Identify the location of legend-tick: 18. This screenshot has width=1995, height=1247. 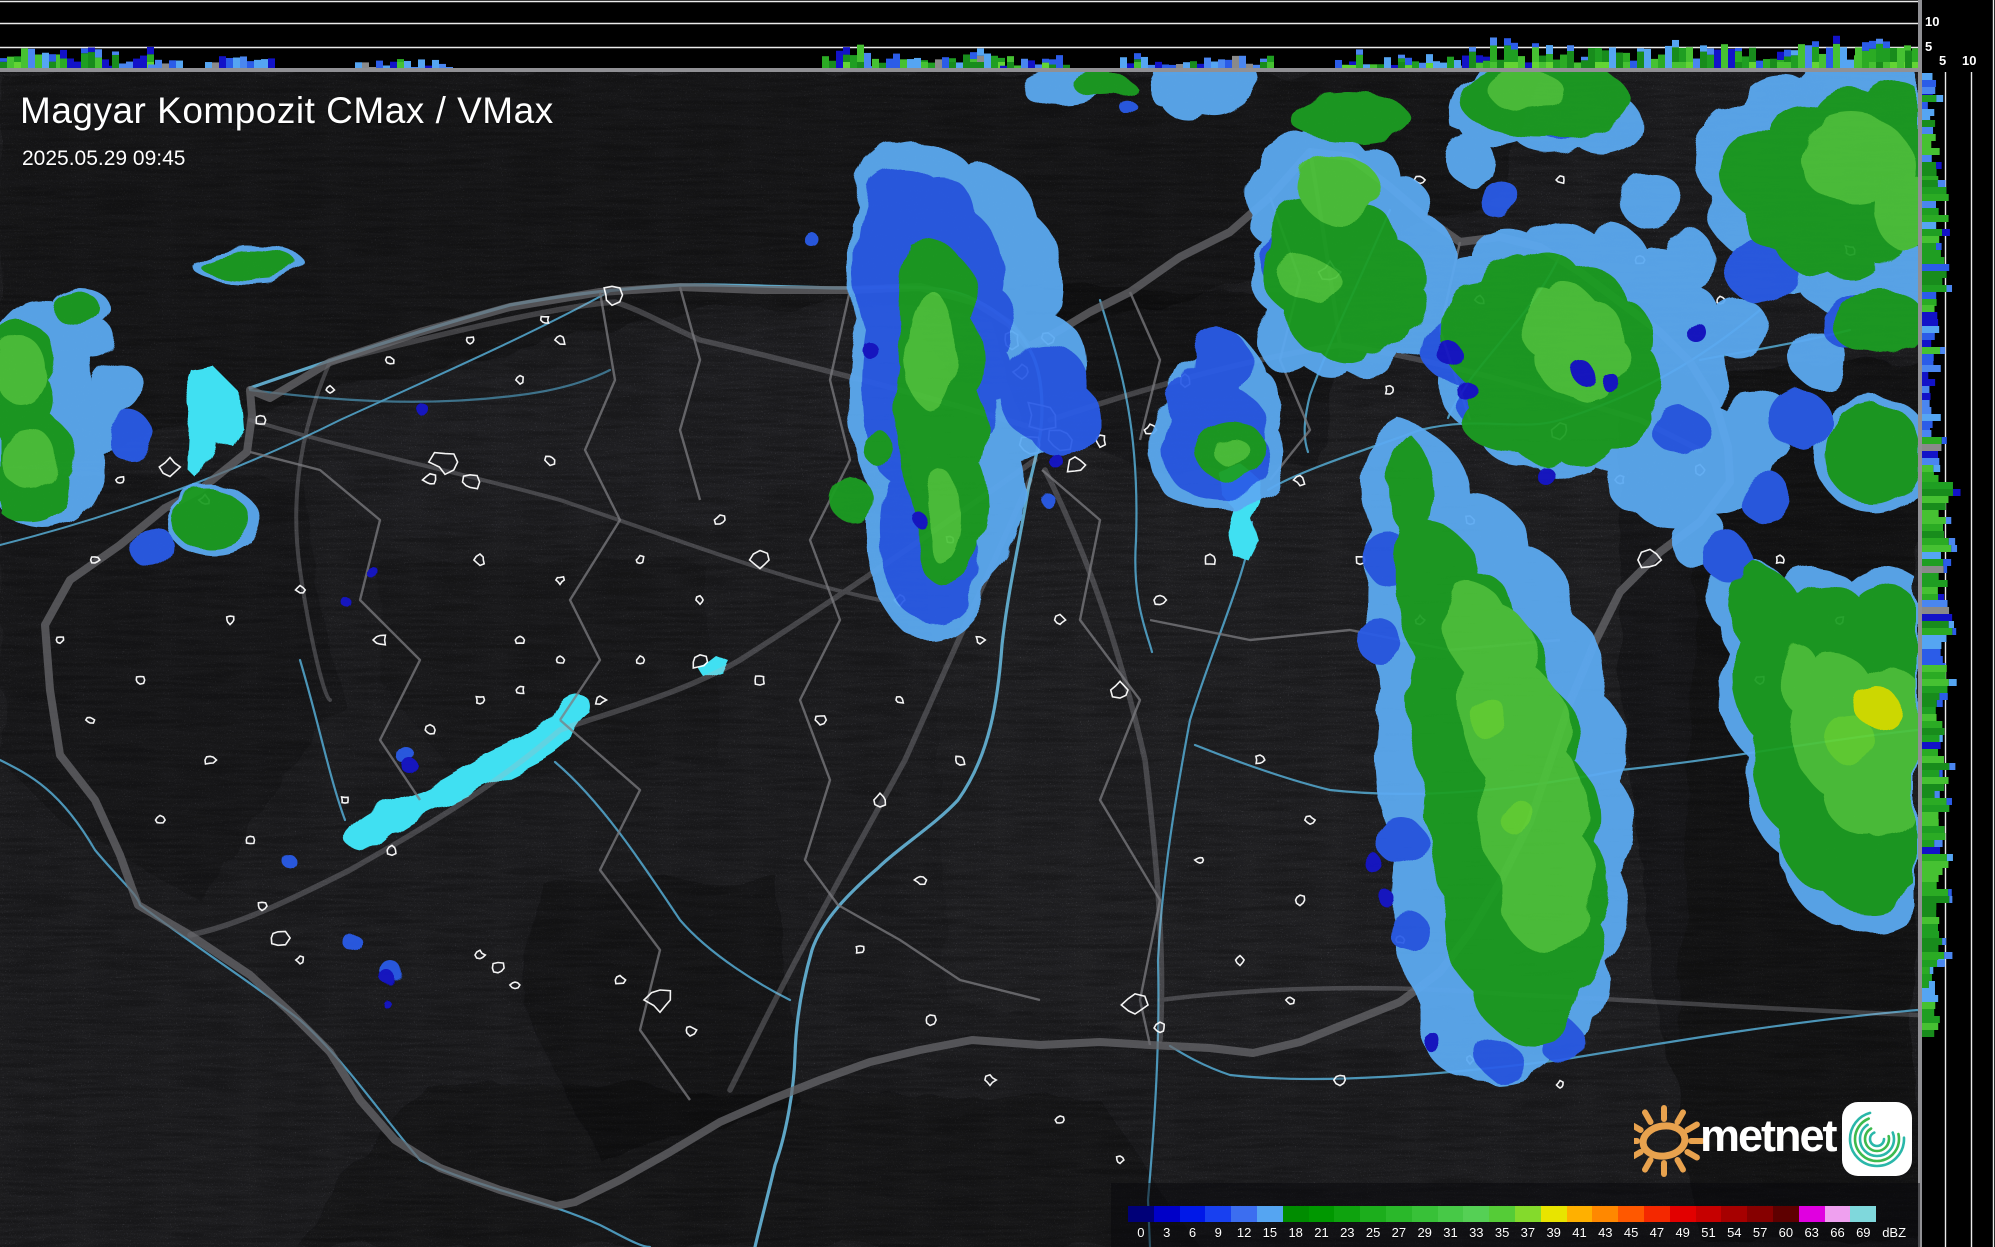
(1295, 1232).